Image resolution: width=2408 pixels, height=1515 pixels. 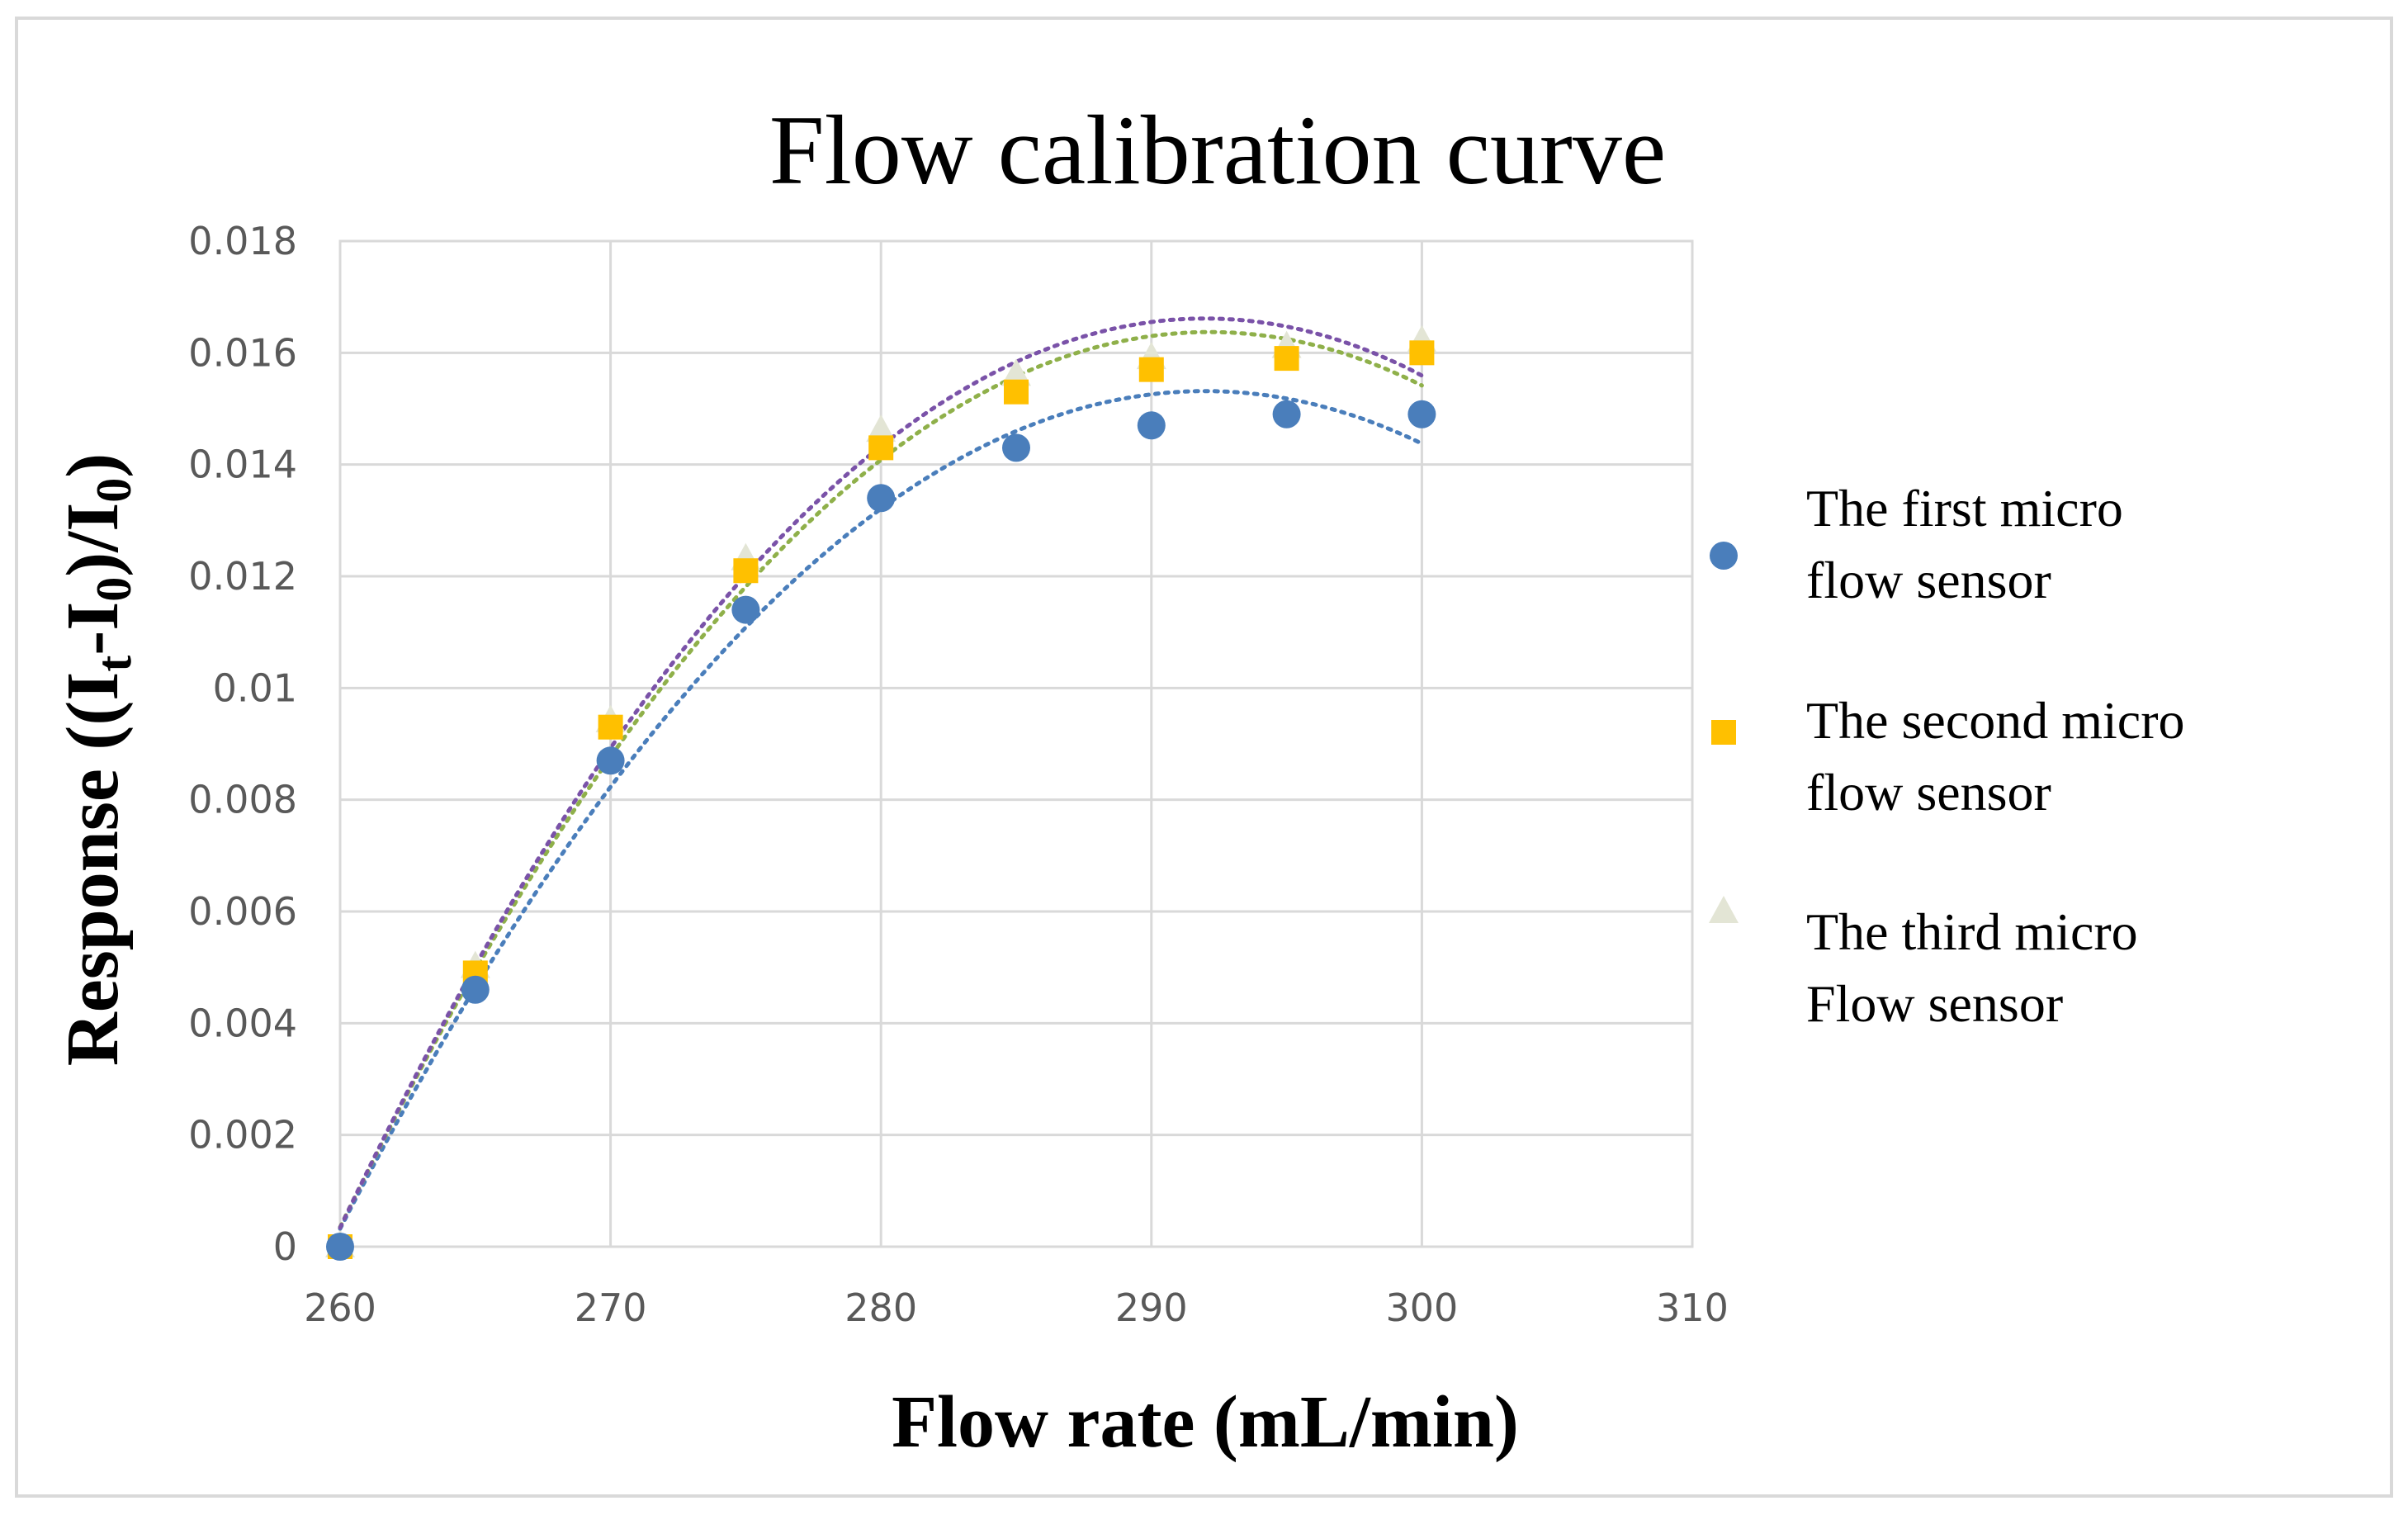 I want to click on legend-label-second-line1: The second micro, so click(x=1995, y=720).